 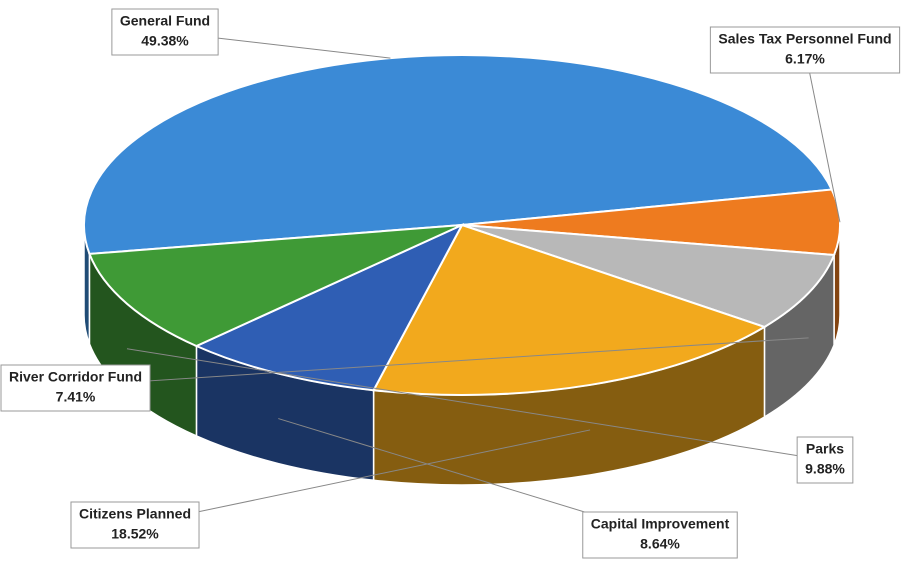 What do you see at coordinates (660, 544) in the screenshot?
I see `label-value: 8.64%` at bounding box center [660, 544].